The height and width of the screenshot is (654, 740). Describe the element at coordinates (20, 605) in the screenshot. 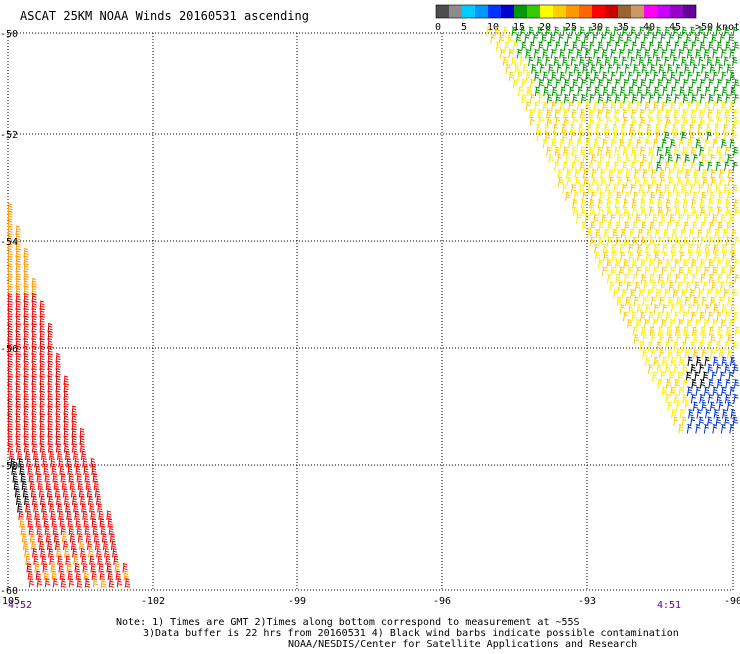

I see `time-label-left: 4:52` at that location.